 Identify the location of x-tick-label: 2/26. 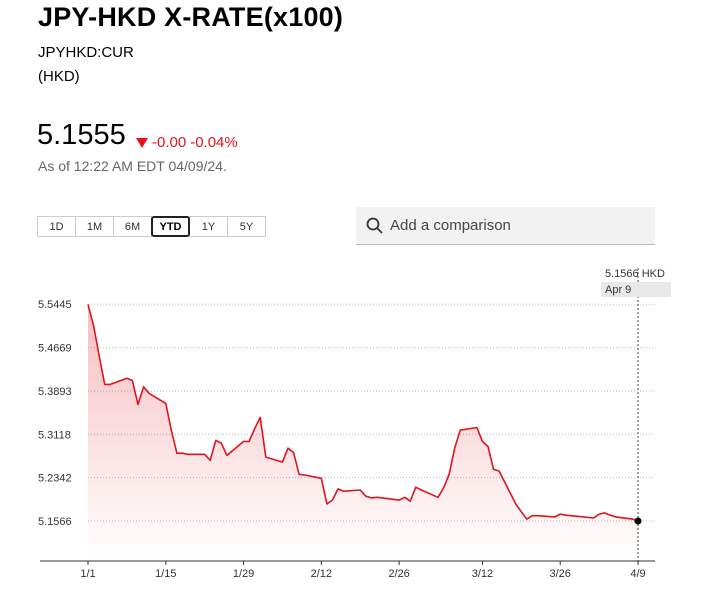
(398, 574).